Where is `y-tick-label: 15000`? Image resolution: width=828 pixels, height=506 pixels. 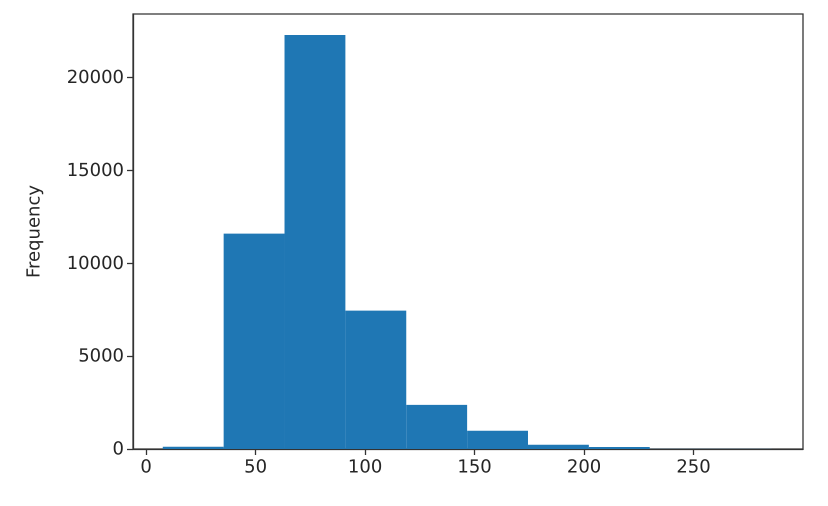 y-tick-label: 15000 is located at coordinates (95, 171).